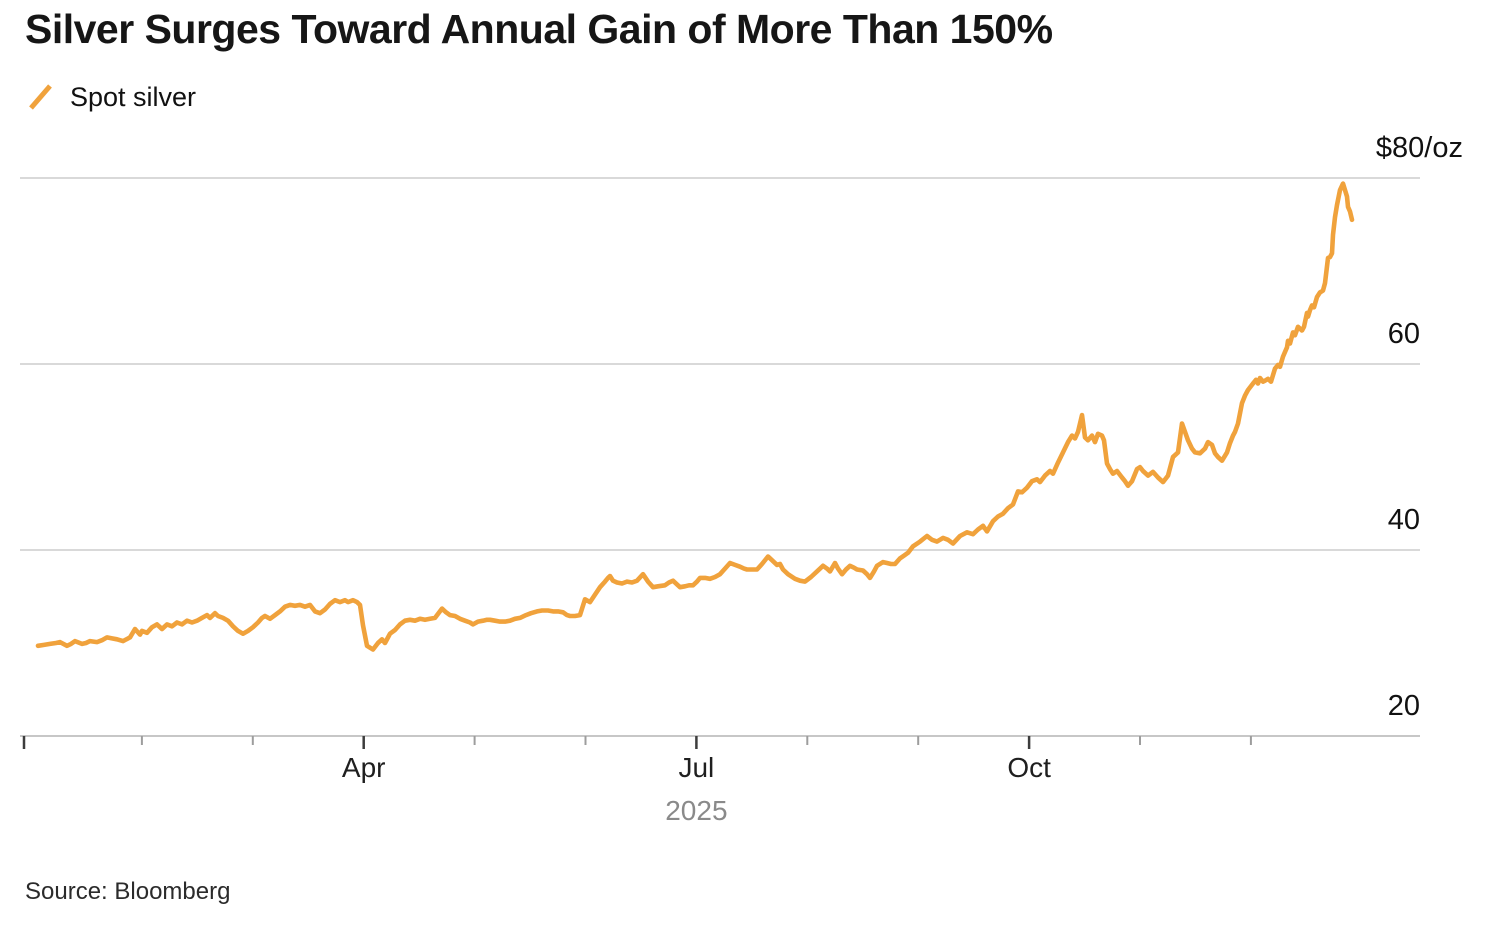  Describe the element at coordinates (363, 767) in the screenshot. I see `x-axis-label-apr: Apr` at that location.